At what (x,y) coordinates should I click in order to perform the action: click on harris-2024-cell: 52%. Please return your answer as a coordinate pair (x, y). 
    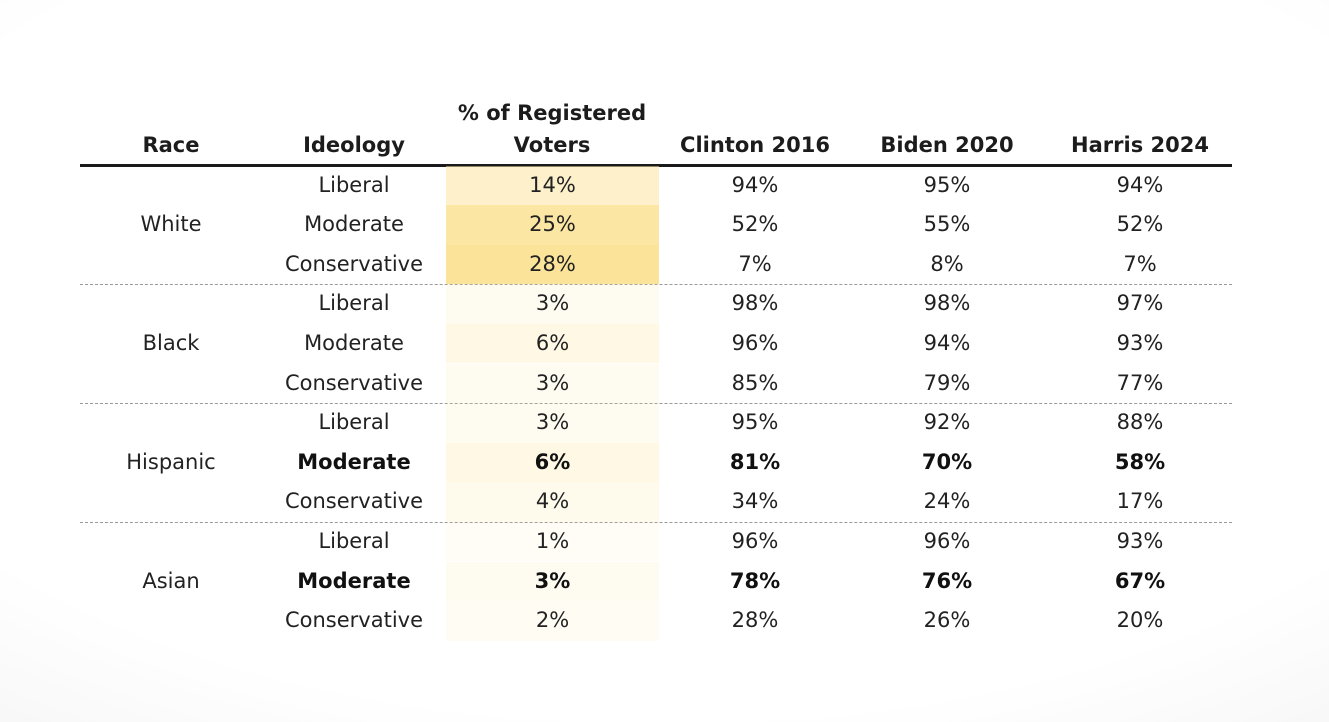
    Looking at the image, I should click on (1140, 224).